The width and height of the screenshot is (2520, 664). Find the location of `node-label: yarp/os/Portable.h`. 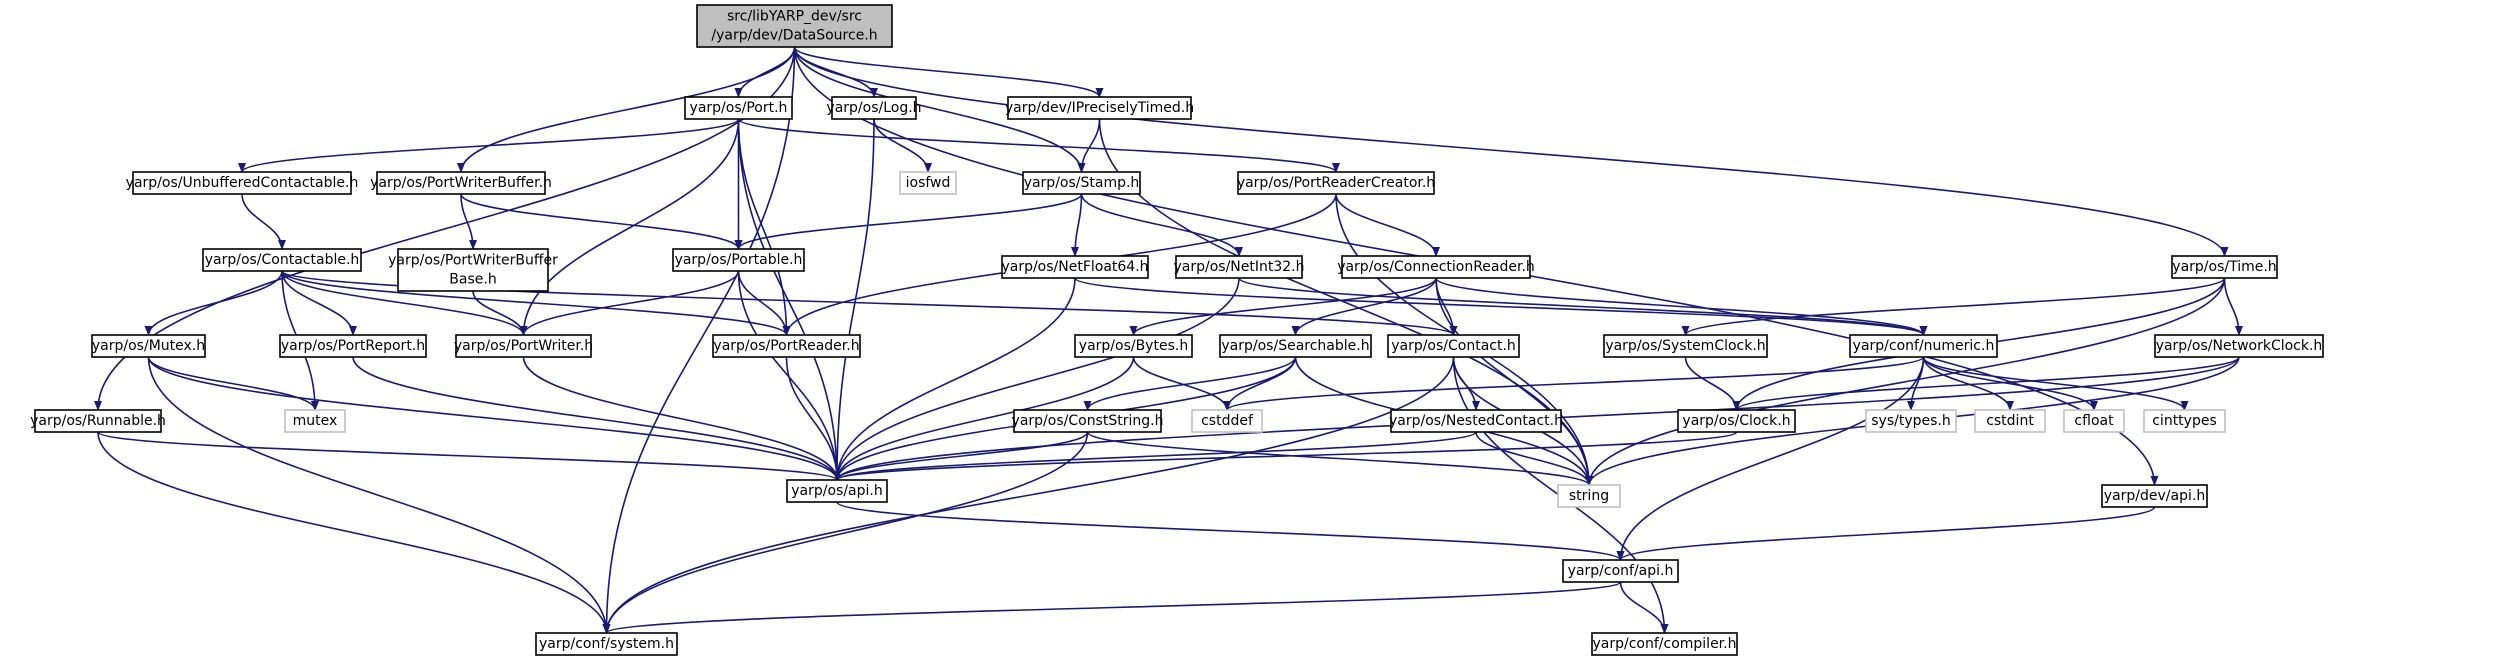

node-label: yarp/os/Portable.h is located at coordinates (739, 260).